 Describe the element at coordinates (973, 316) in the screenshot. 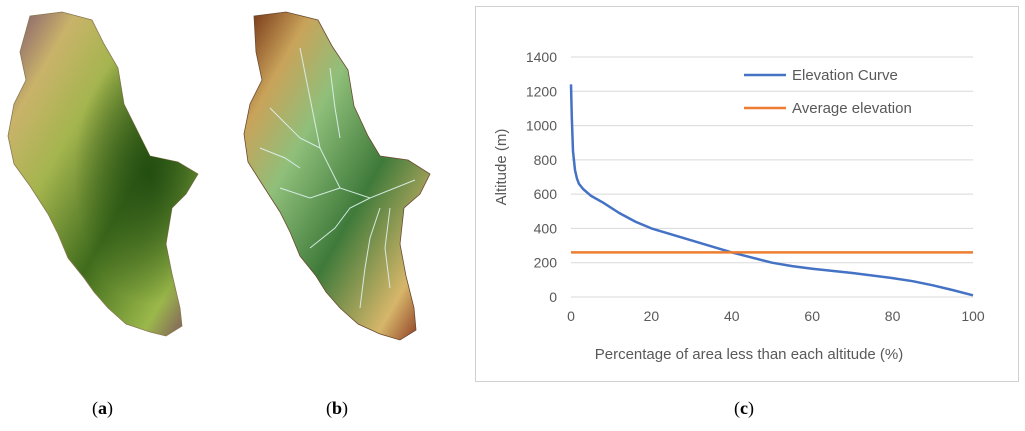

I see `x-tick-label: 100` at that location.